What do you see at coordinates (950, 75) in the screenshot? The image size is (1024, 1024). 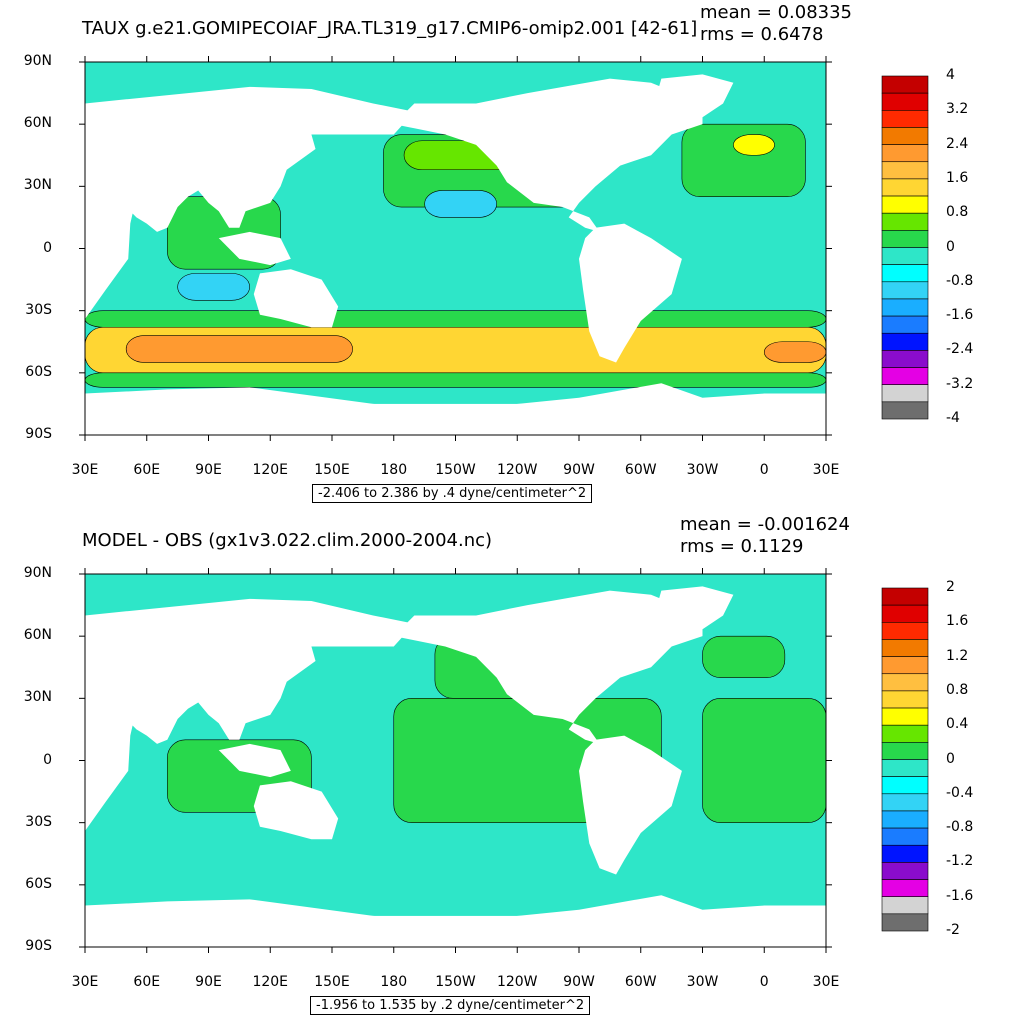 I see `colorbar-label: 4` at bounding box center [950, 75].